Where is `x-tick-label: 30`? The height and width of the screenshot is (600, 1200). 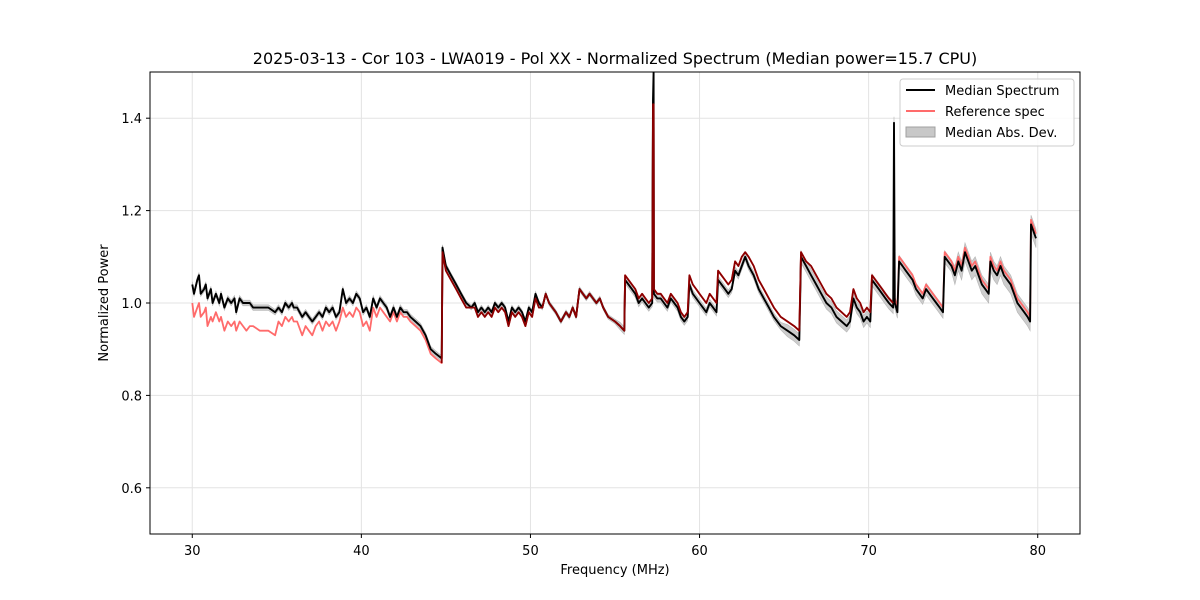
x-tick-label: 30 is located at coordinates (192, 551).